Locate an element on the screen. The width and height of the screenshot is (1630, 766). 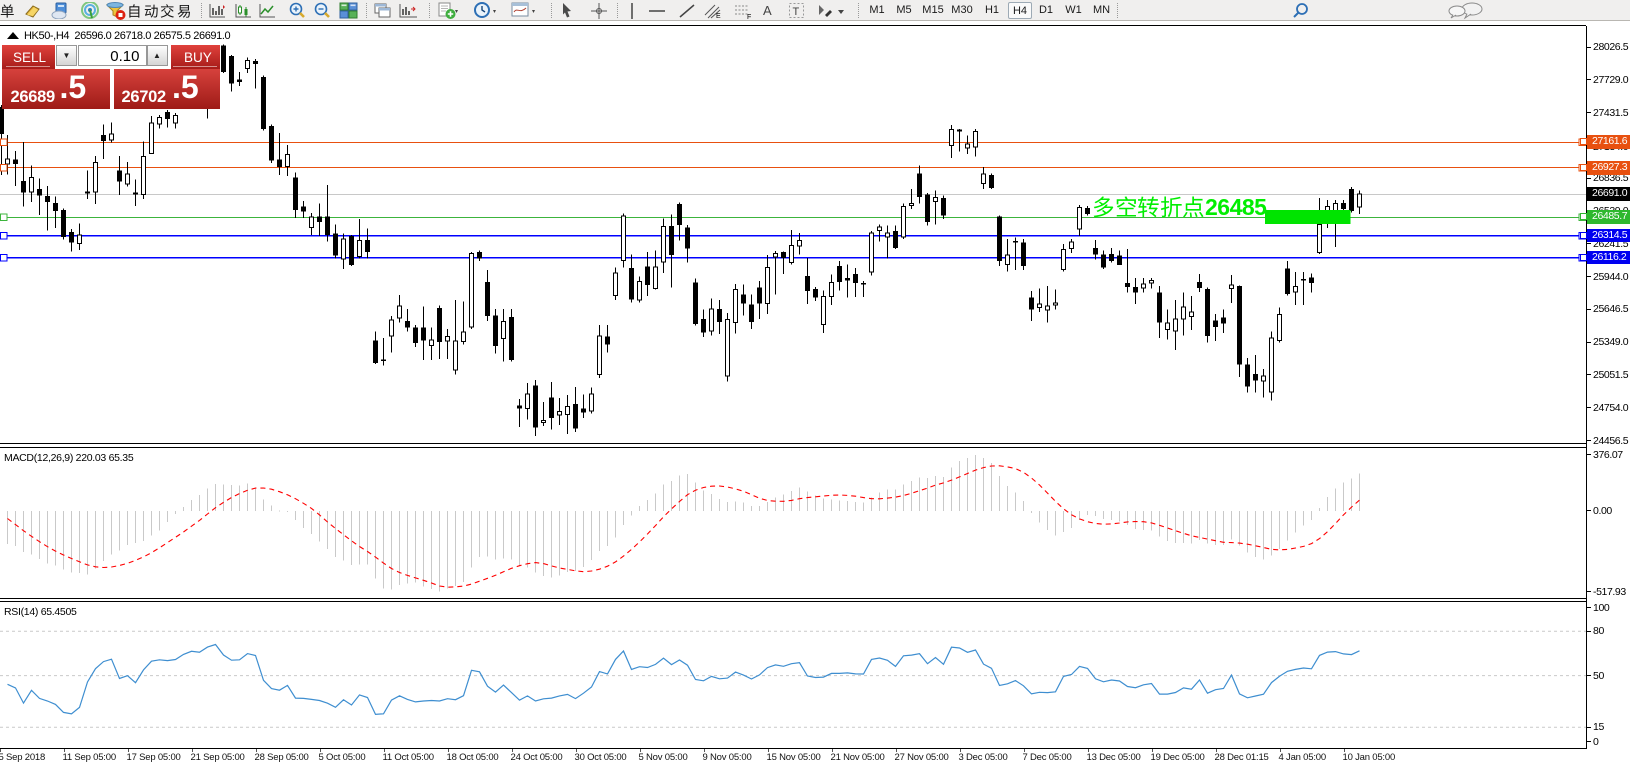
svg-text: T is located at coordinates (796, 12).